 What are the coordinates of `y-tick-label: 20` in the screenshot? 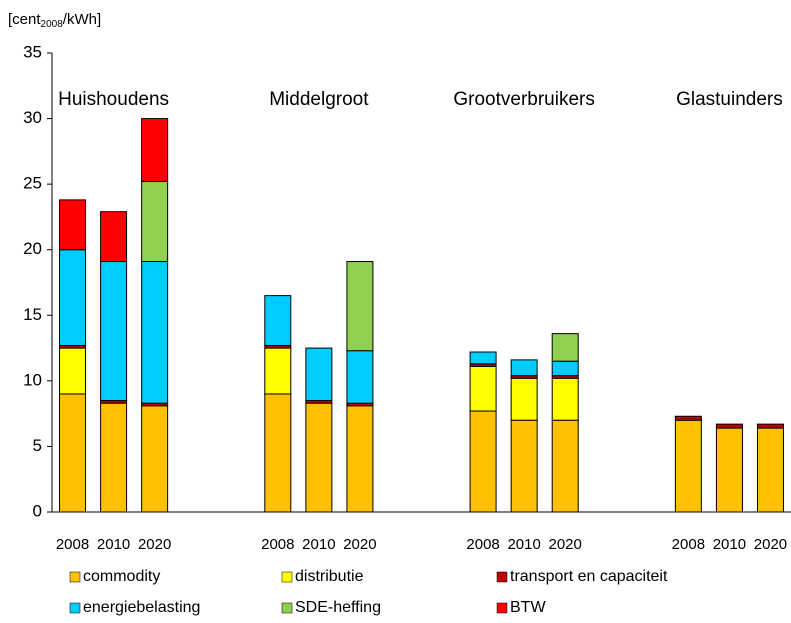 It's located at (32, 248).